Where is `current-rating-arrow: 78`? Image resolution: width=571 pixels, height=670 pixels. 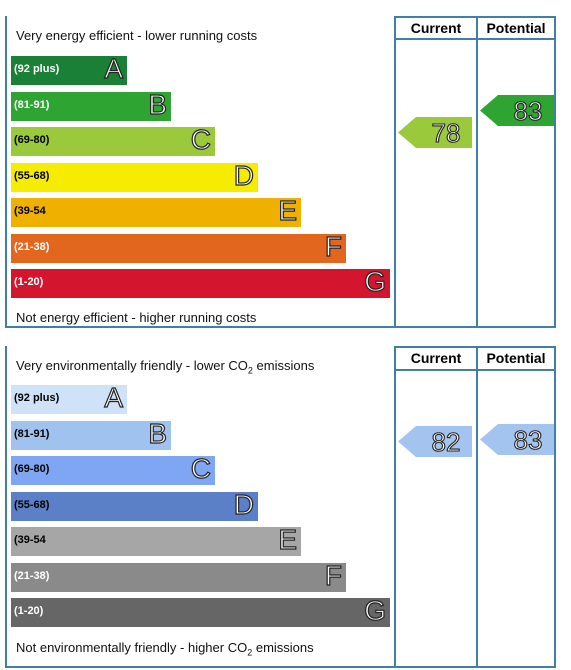
current-rating-arrow: 78 is located at coordinates (435, 133).